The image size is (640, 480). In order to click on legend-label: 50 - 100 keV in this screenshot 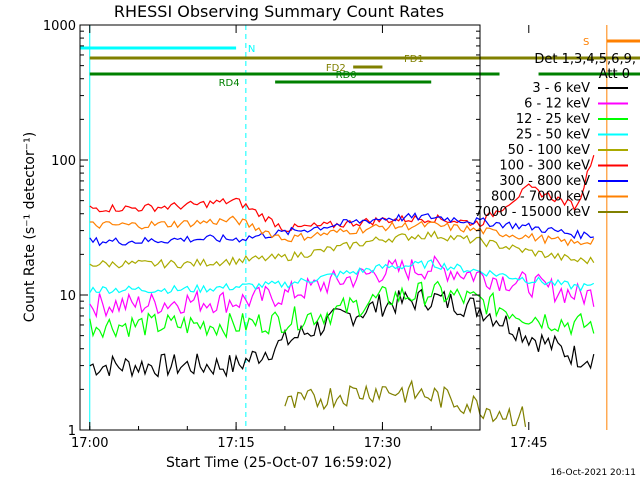, I will do `click(549, 150)`.